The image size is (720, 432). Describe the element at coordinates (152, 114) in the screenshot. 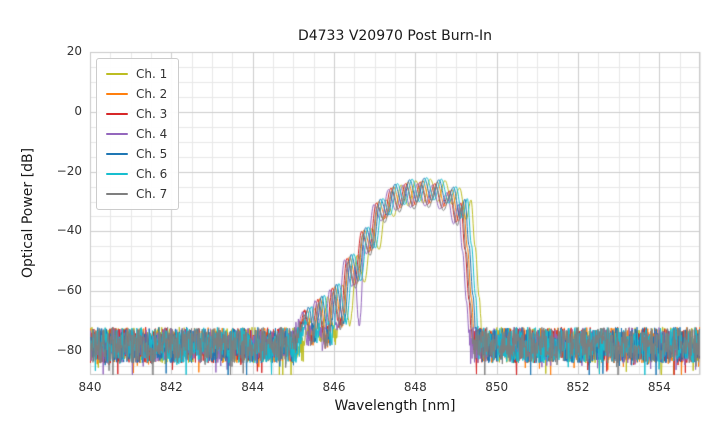

I see `legend-label: Ch. 3` at that location.